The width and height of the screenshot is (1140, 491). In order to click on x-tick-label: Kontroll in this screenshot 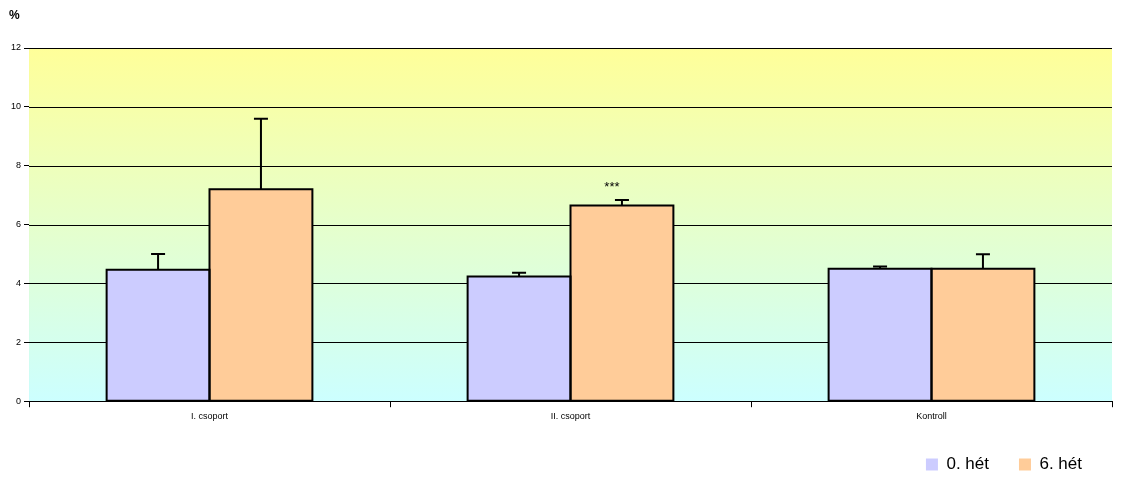, I will do `click(931, 416)`.